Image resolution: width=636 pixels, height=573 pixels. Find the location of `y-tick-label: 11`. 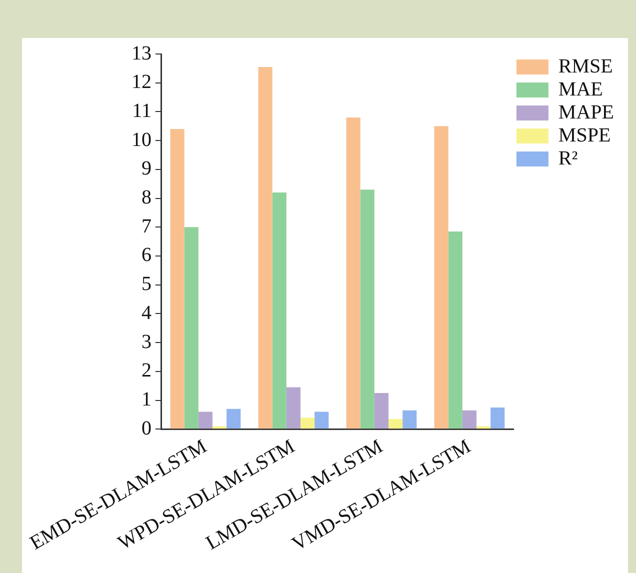

y-tick-label: 11 is located at coordinates (142, 111).